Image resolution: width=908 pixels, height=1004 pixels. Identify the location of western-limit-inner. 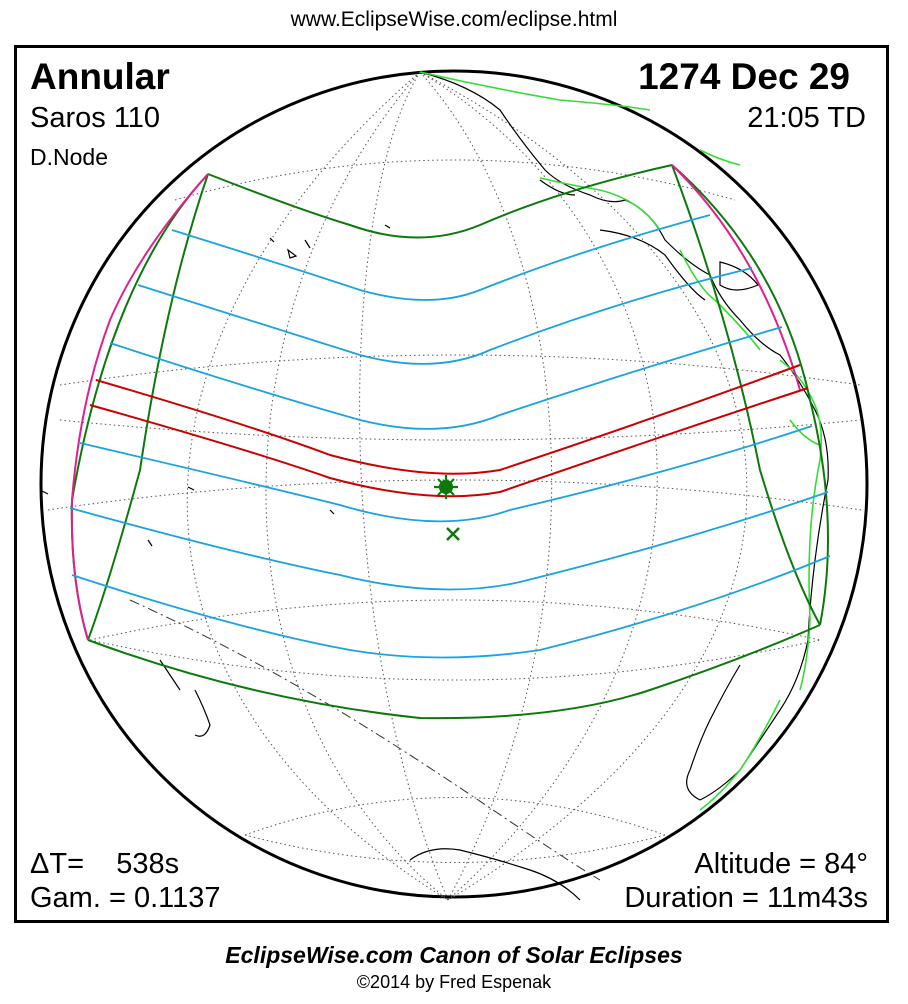
(148, 407).